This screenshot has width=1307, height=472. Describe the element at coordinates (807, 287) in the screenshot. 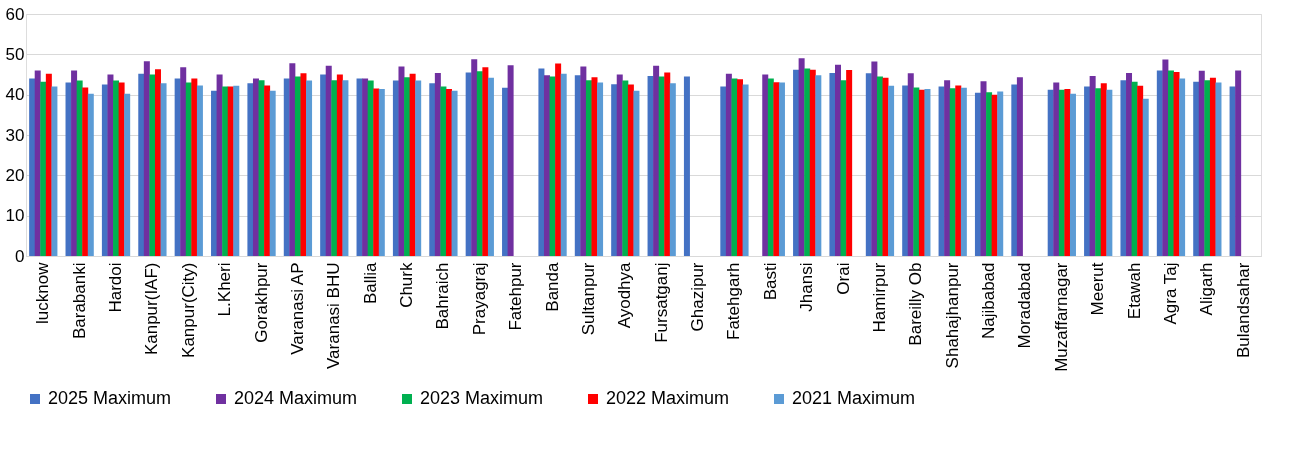

I see `x-tick-label: Jhansi` at that location.